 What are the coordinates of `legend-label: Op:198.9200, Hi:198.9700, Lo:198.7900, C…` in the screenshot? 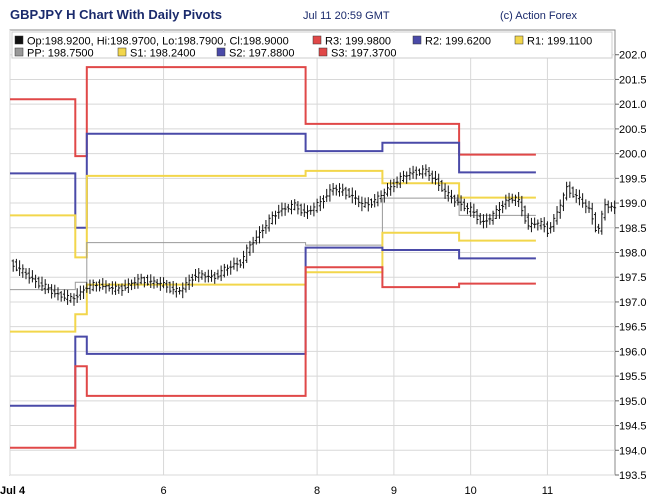 It's located at (158, 42).